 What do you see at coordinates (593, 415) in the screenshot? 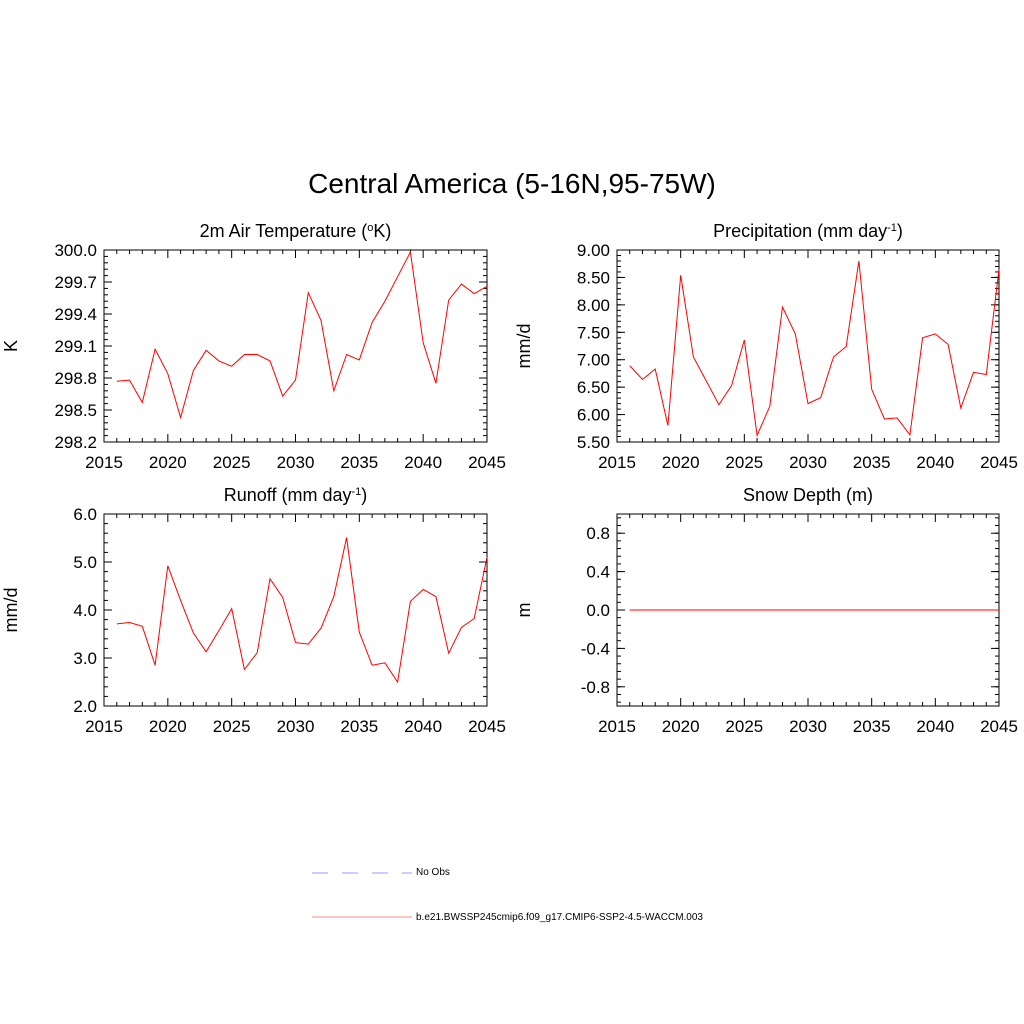
I see `y-tick-label: 6.00` at bounding box center [593, 415].